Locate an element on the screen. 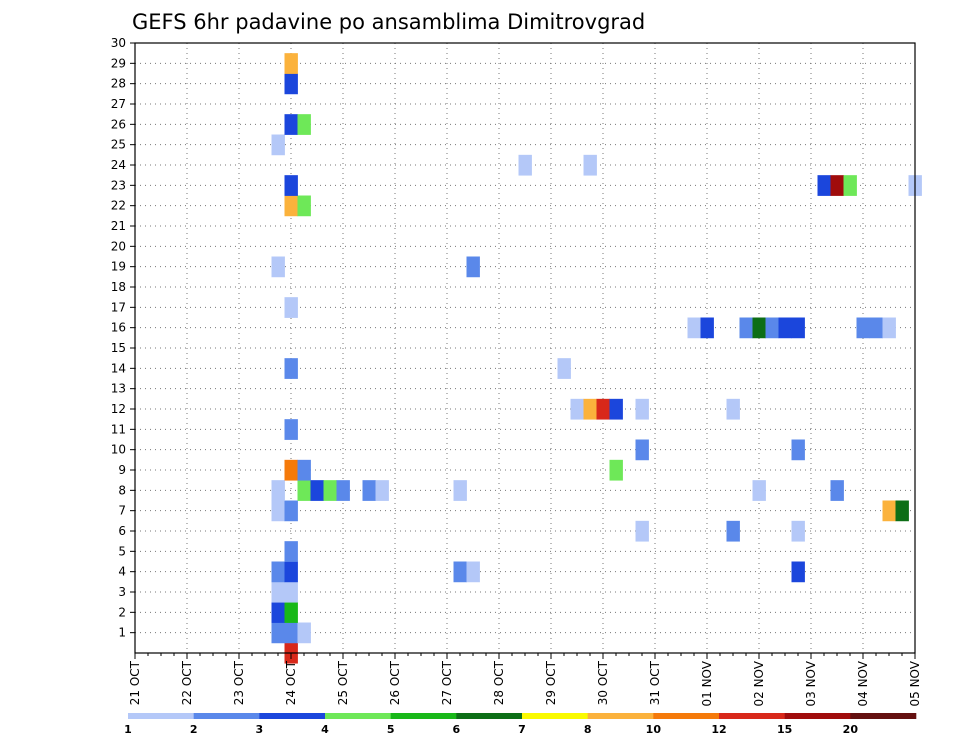 Image resolution: width=960 pixels, height=742 pixels. y-tick-label: 26 is located at coordinates (118, 124).